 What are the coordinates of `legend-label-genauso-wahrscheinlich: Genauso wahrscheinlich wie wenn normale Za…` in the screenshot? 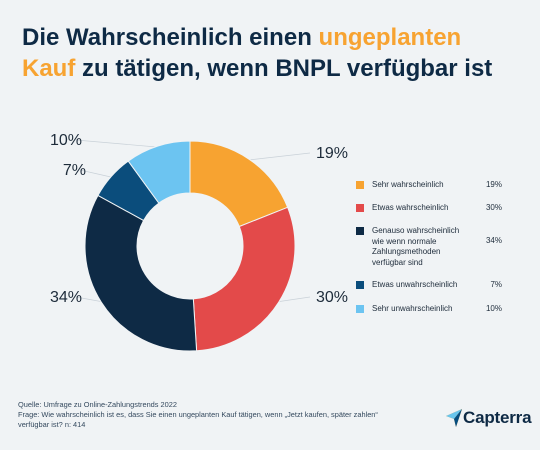 It's located at (422, 247).